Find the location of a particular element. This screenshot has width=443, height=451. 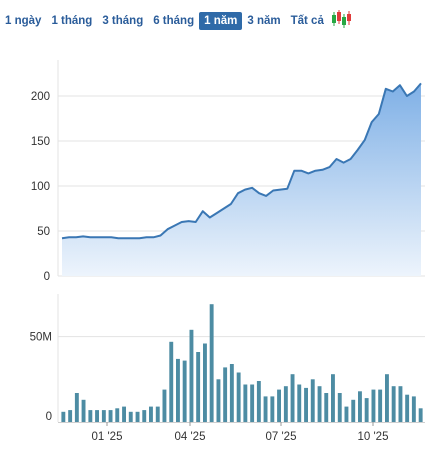

x-tick-label: 10 '25 is located at coordinates (373, 437).